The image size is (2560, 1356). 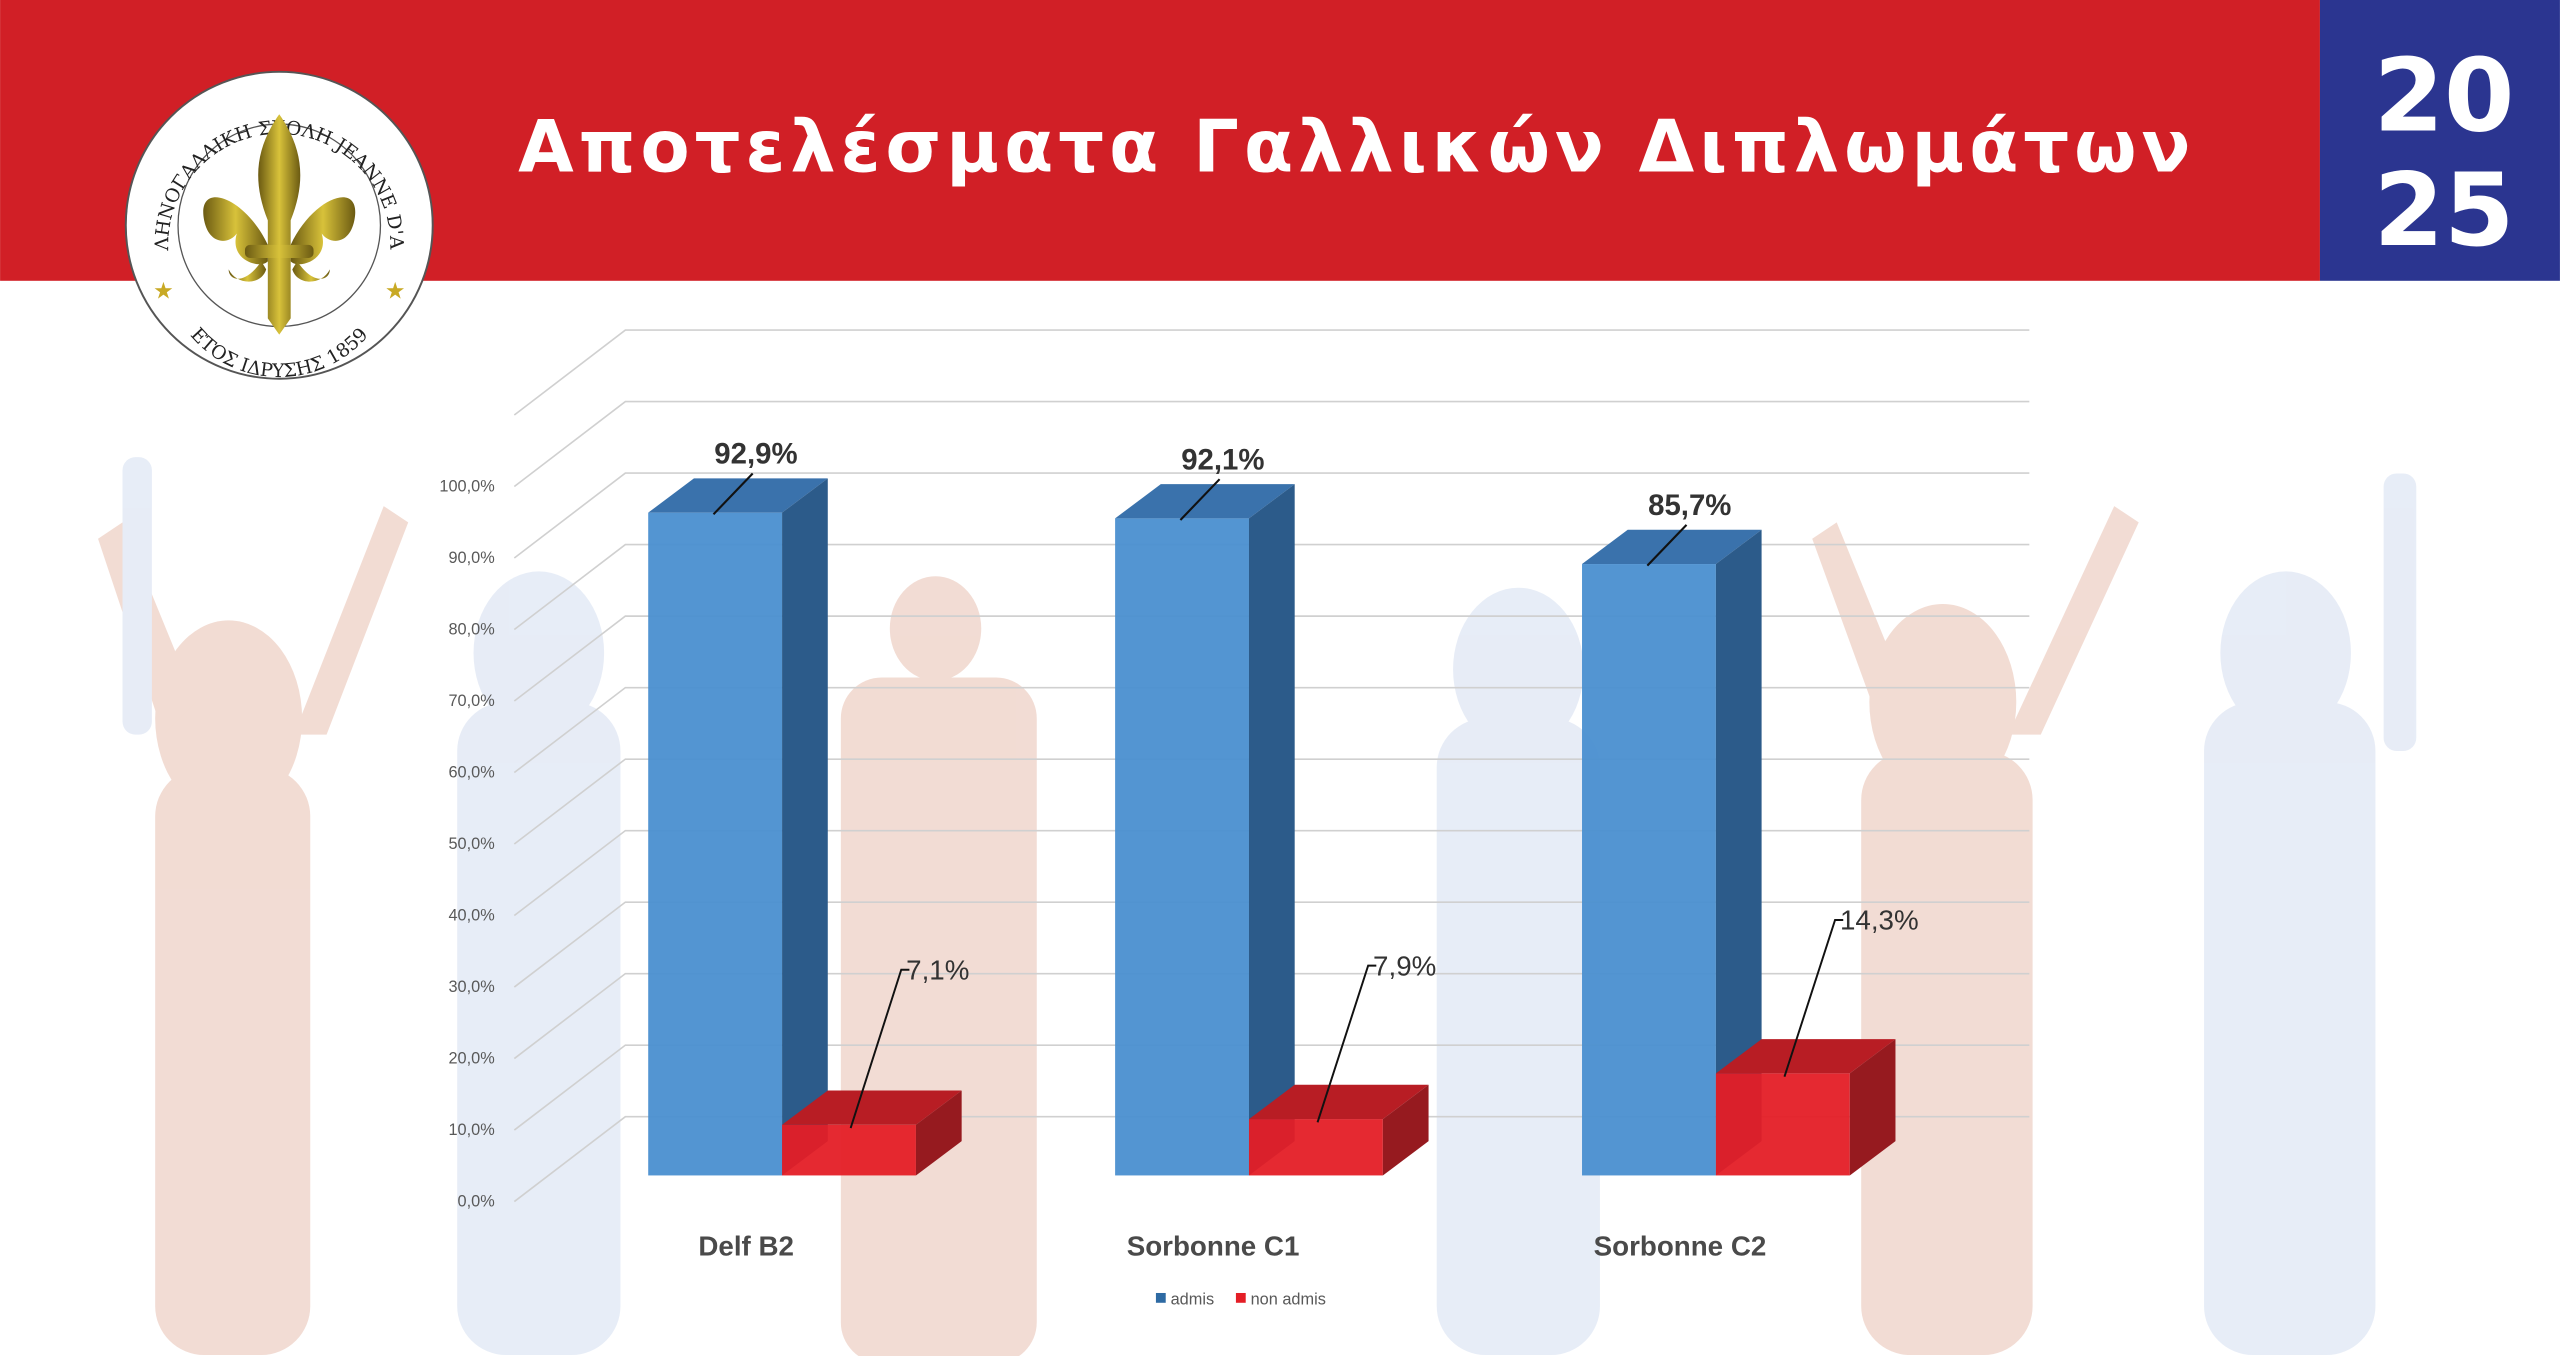 I want to click on legend-label-non-admis: non admis, so click(x=1288, y=1299).